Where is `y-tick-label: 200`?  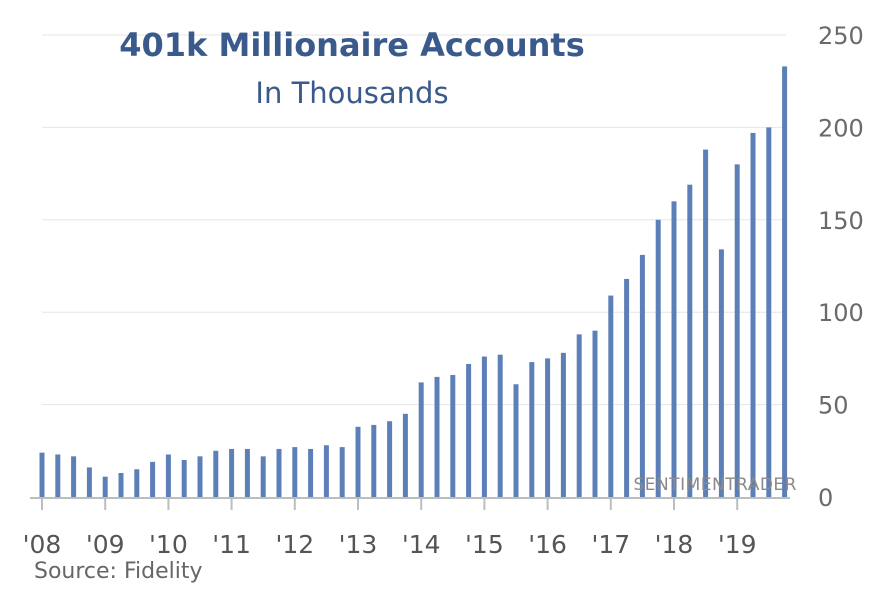
y-tick-label: 200 is located at coordinates (841, 128).